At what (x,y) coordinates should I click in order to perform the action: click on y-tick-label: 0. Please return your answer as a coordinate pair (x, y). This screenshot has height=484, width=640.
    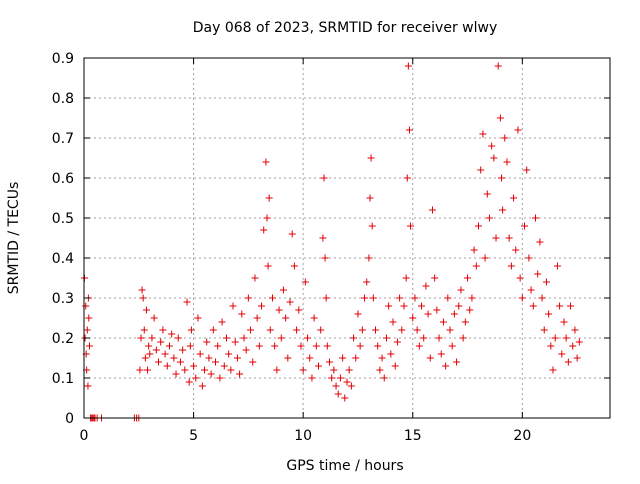
    Looking at the image, I should click on (69, 419).